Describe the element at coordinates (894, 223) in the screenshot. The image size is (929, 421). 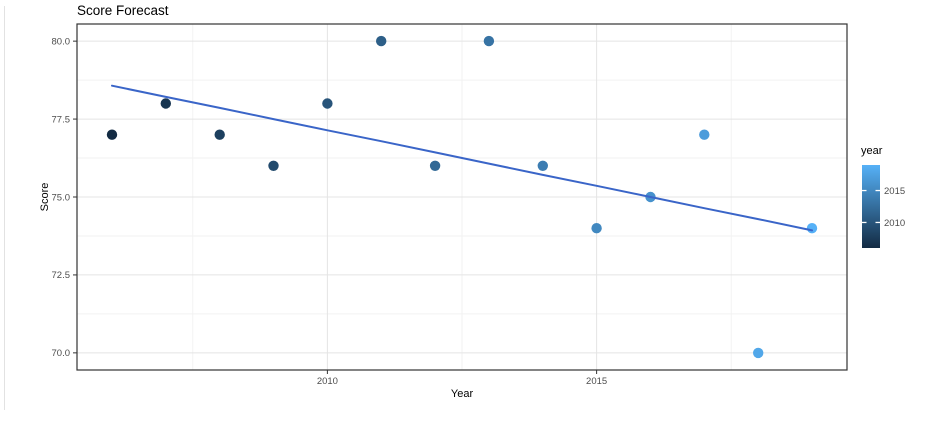
I see `legend-tick-label: 2010` at that location.